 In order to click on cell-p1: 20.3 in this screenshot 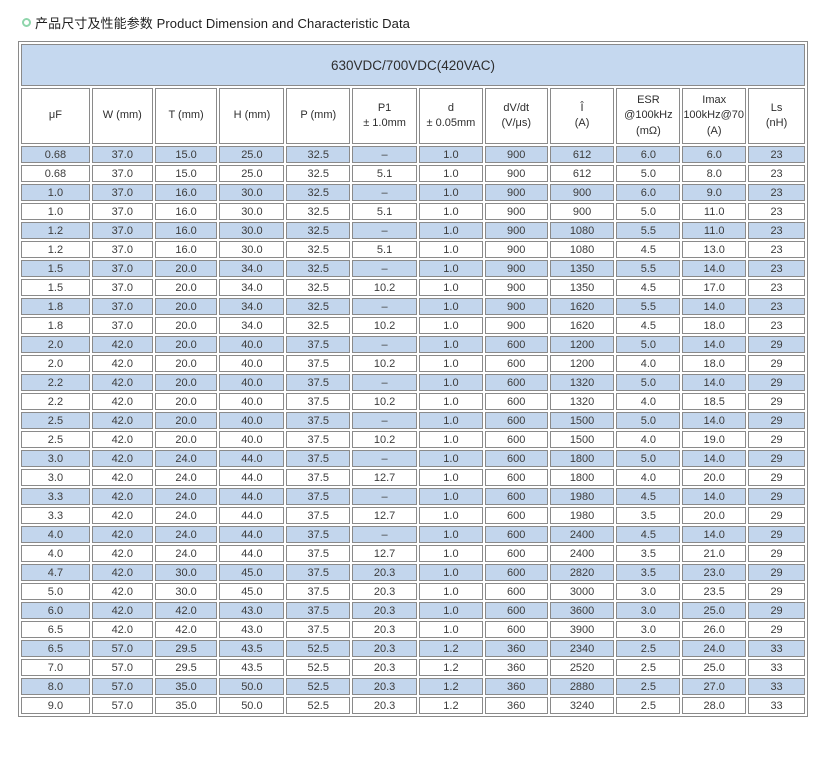, I will do `click(384, 686)`.